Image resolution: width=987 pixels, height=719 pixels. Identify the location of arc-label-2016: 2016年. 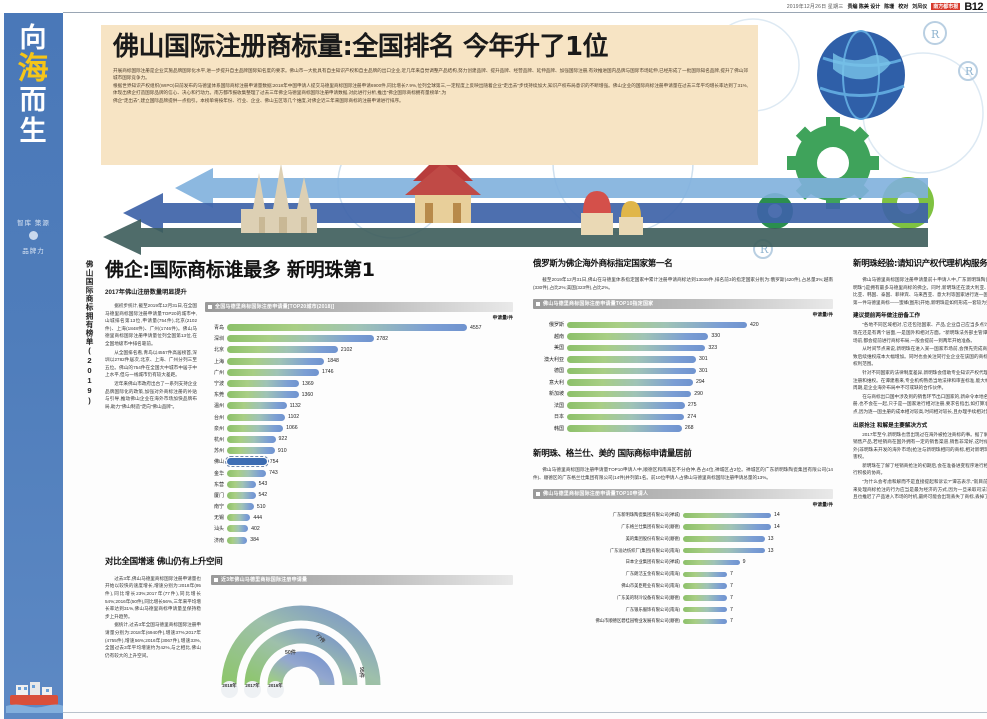
(275, 689).